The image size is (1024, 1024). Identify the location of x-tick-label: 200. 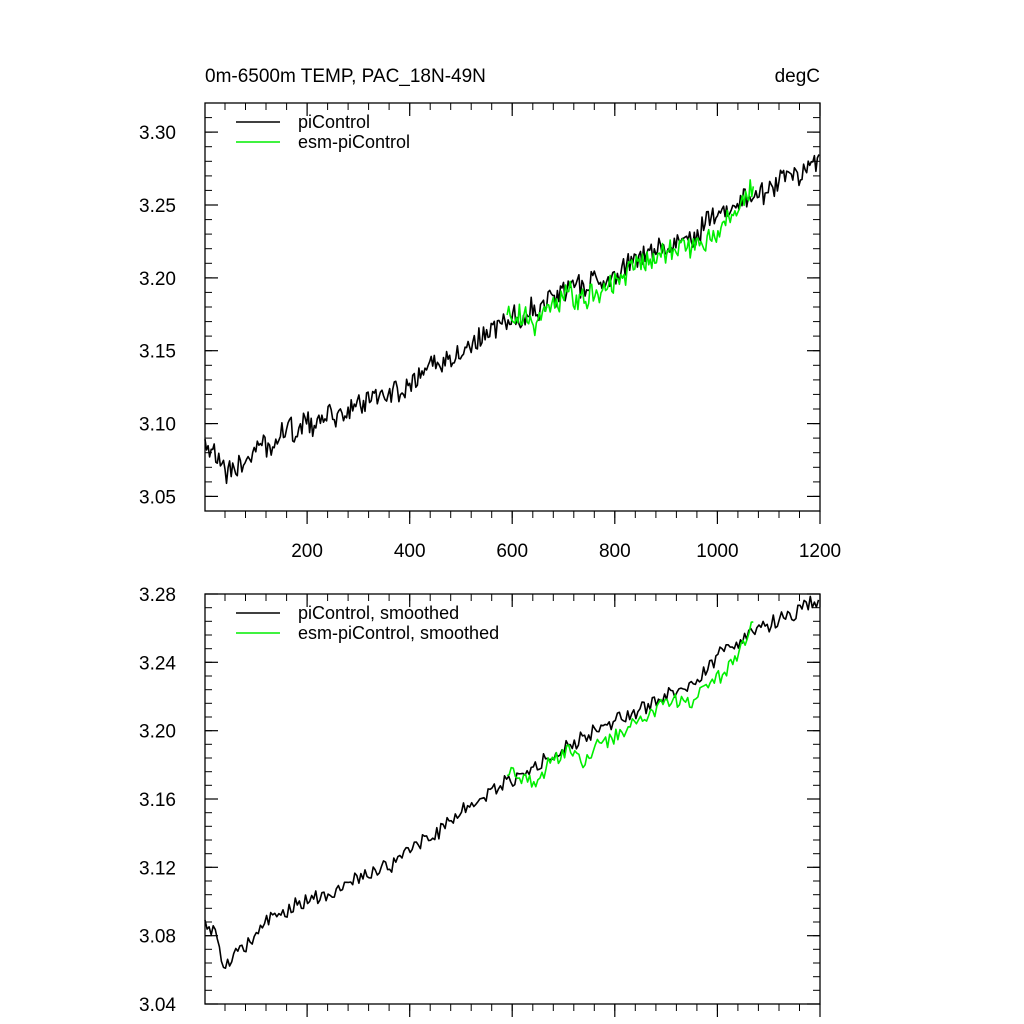
(307, 551).